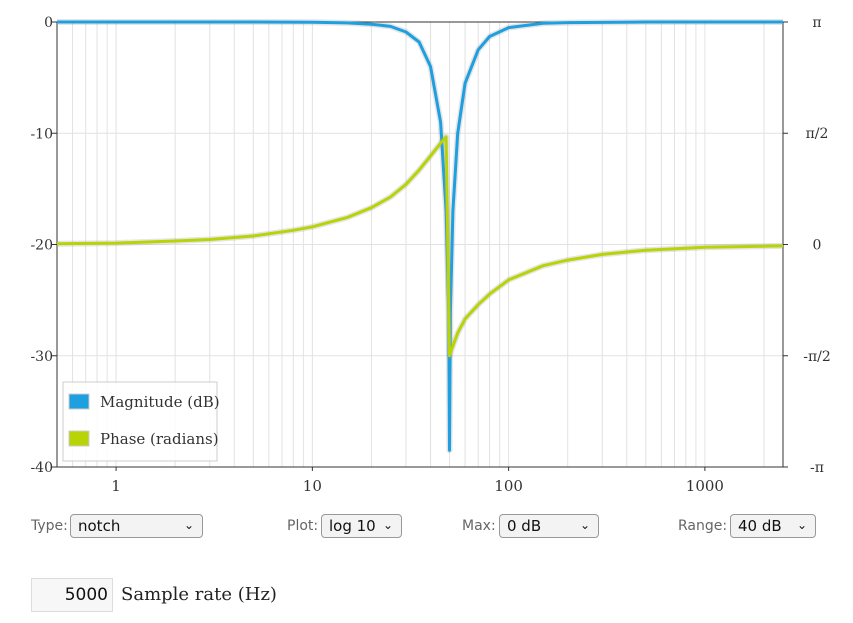 This screenshot has height=623, width=853. What do you see at coordinates (549, 526) in the screenshot?
I see `max-select: 0 dB ⌄` at bounding box center [549, 526].